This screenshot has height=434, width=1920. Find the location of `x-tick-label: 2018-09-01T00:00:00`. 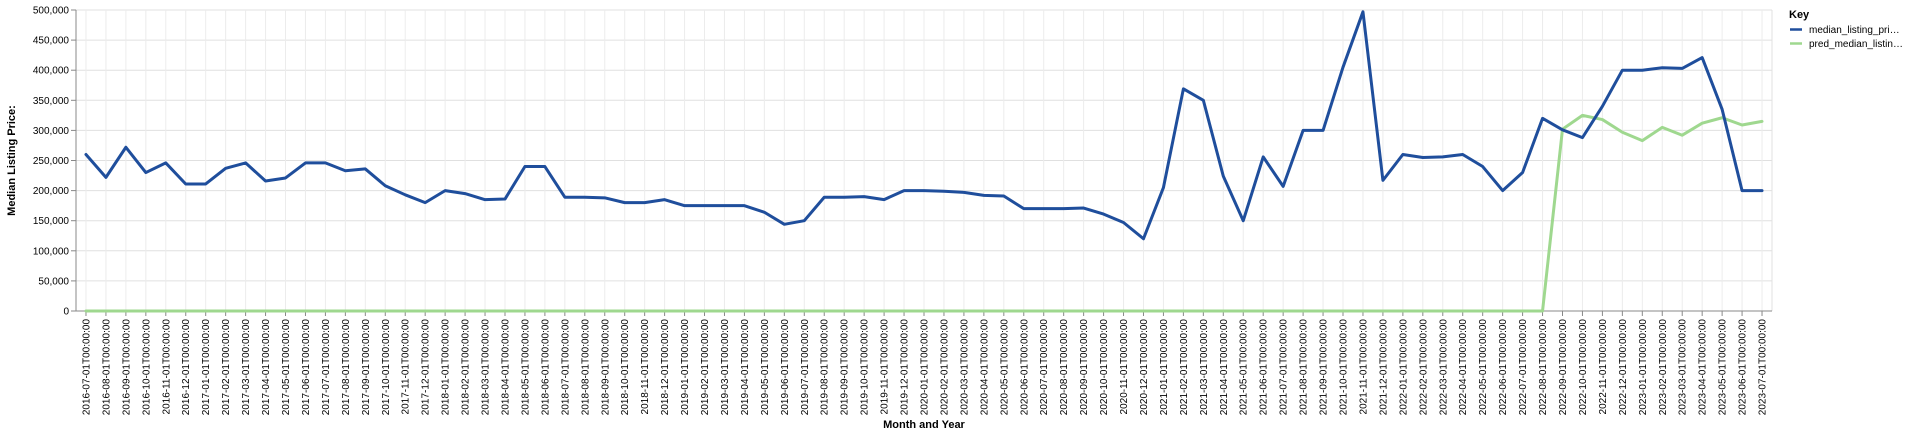

x-tick-label: 2018-09-01T00:00:00 is located at coordinates (605, 367).